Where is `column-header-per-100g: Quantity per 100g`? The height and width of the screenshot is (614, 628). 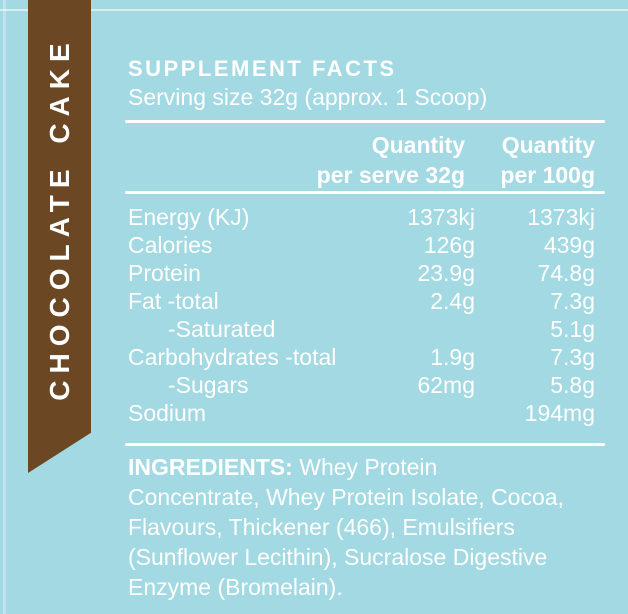 column-header-per-100g: Quantity per 100g is located at coordinates (547, 160).